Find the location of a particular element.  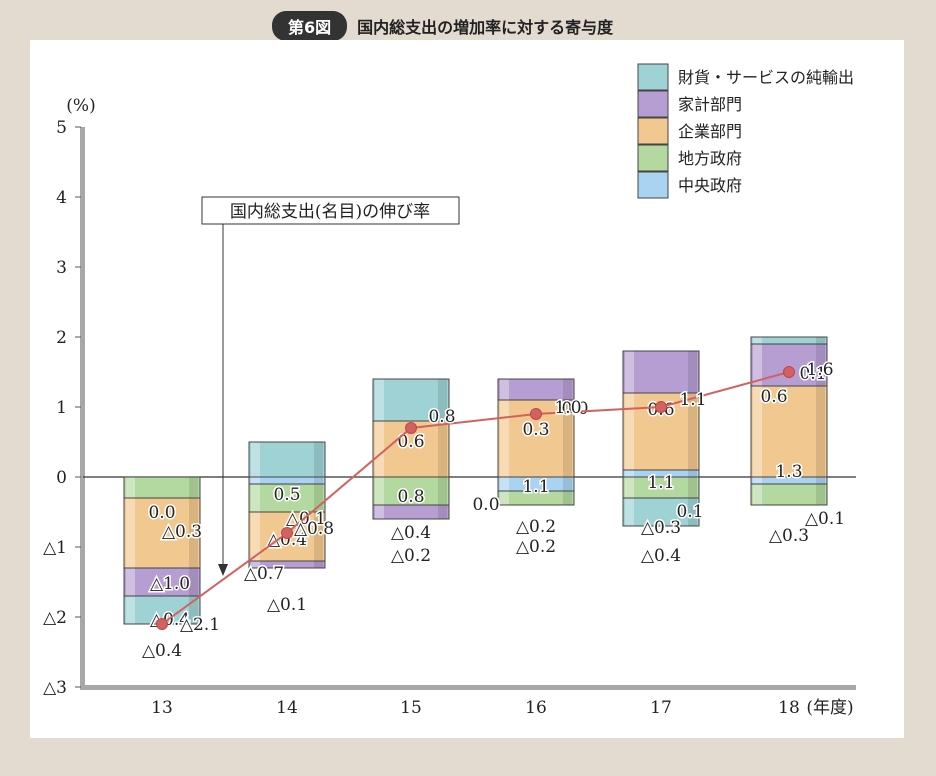

legend-label: 企業部門 is located at coordinates (710, 131).